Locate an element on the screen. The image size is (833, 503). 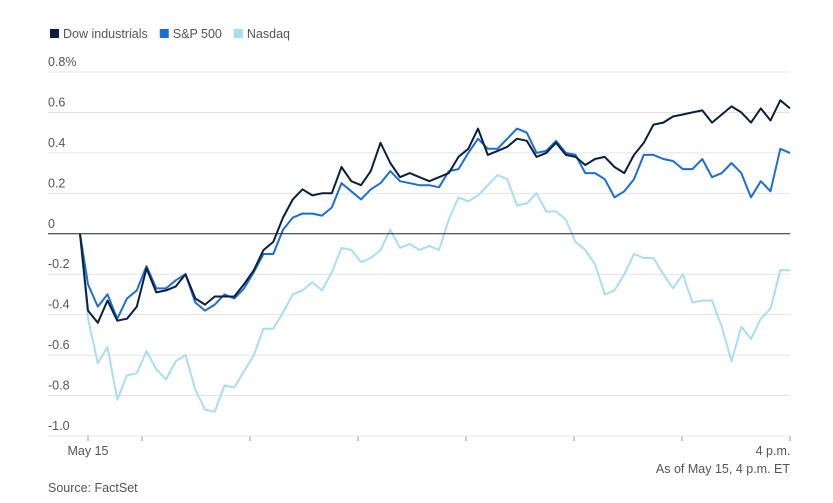
note: As of May 15, 4 p.m. ET is located at coordinates (723, 469).